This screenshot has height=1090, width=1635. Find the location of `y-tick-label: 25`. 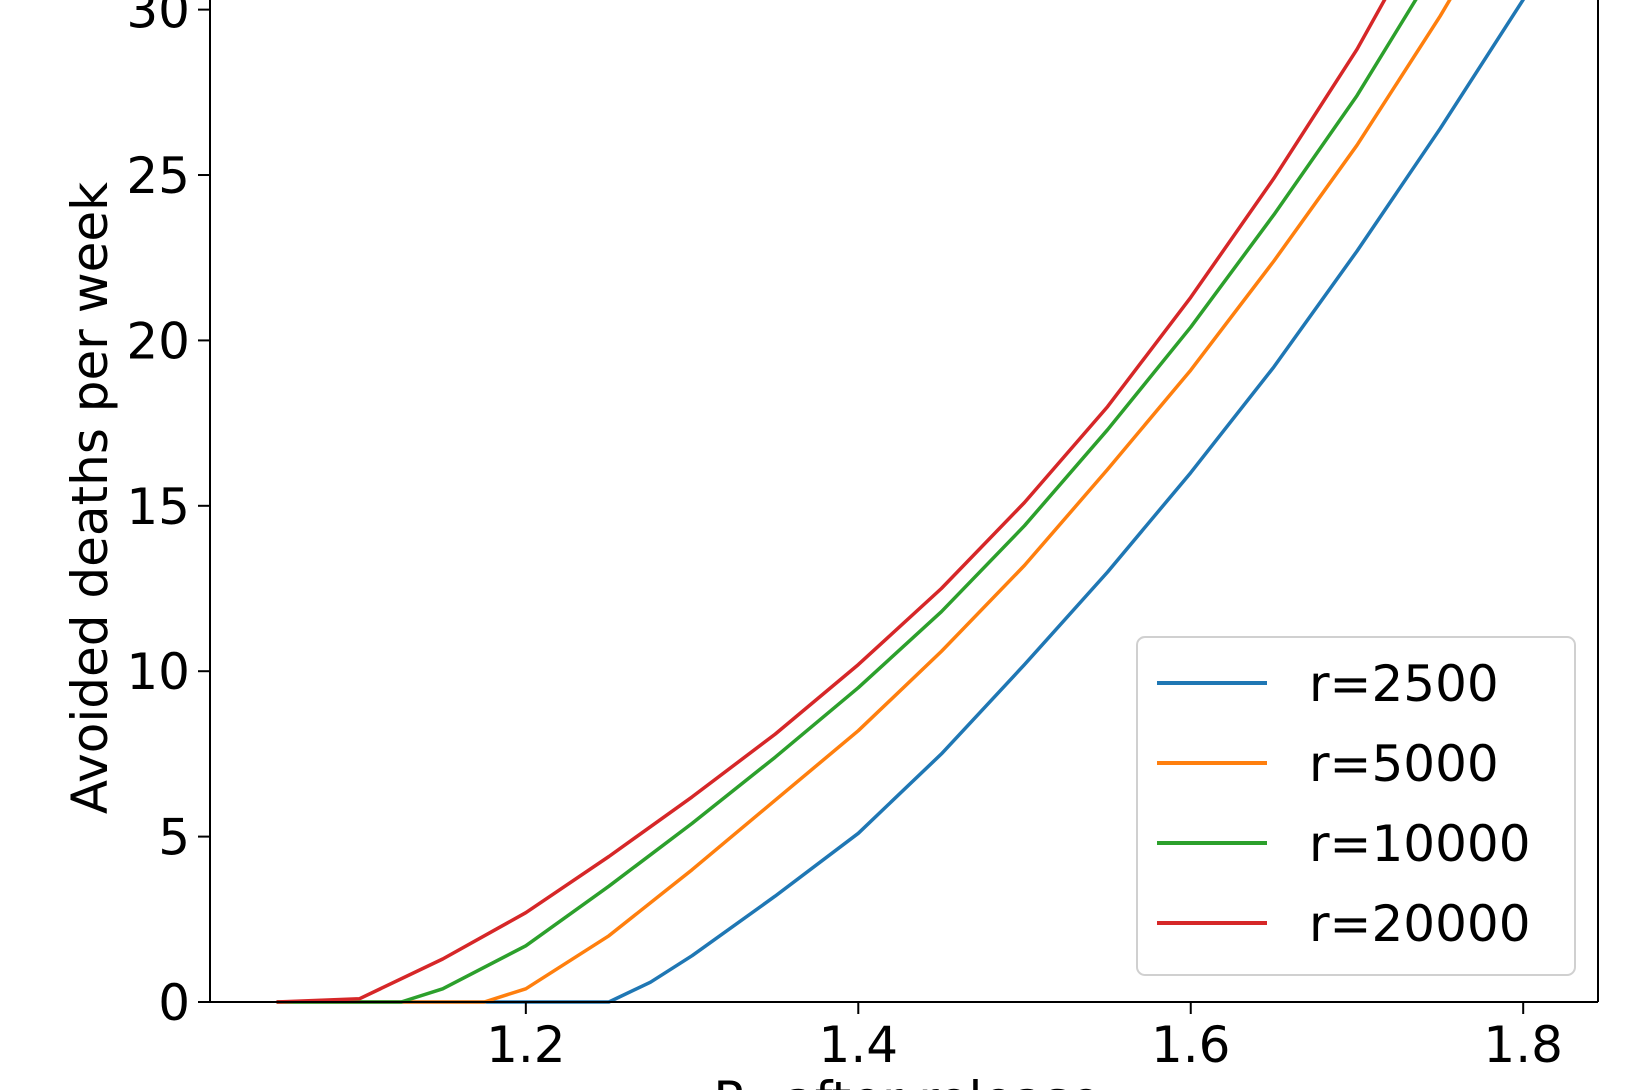

y-tick-label: 25 is located at coordinates (158, 176).